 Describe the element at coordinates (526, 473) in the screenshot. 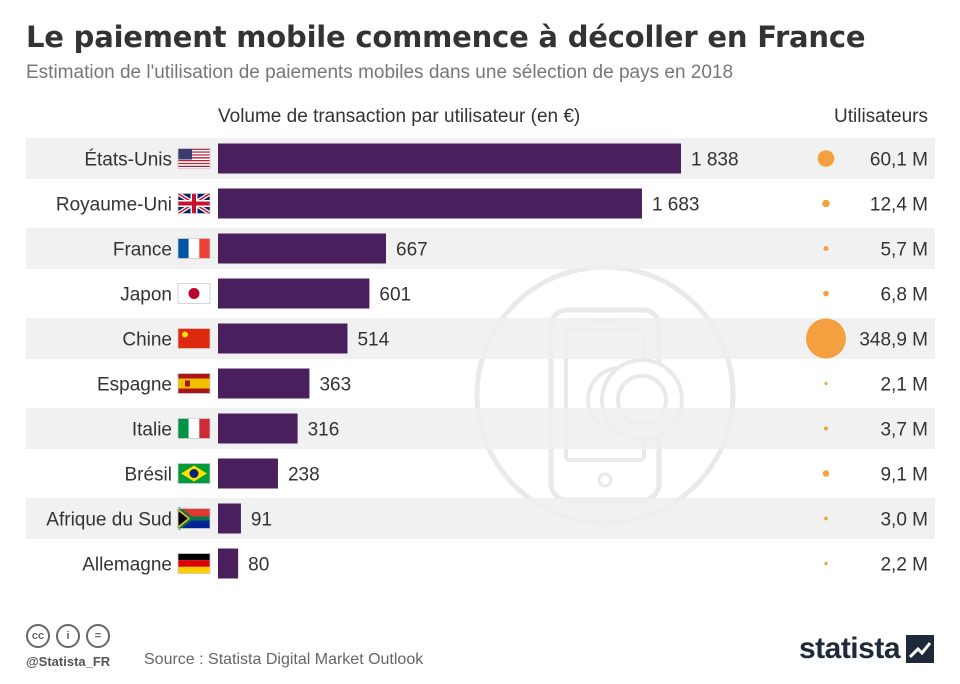

I see `chart-row: Brésil 238 9,1 M` at that location.